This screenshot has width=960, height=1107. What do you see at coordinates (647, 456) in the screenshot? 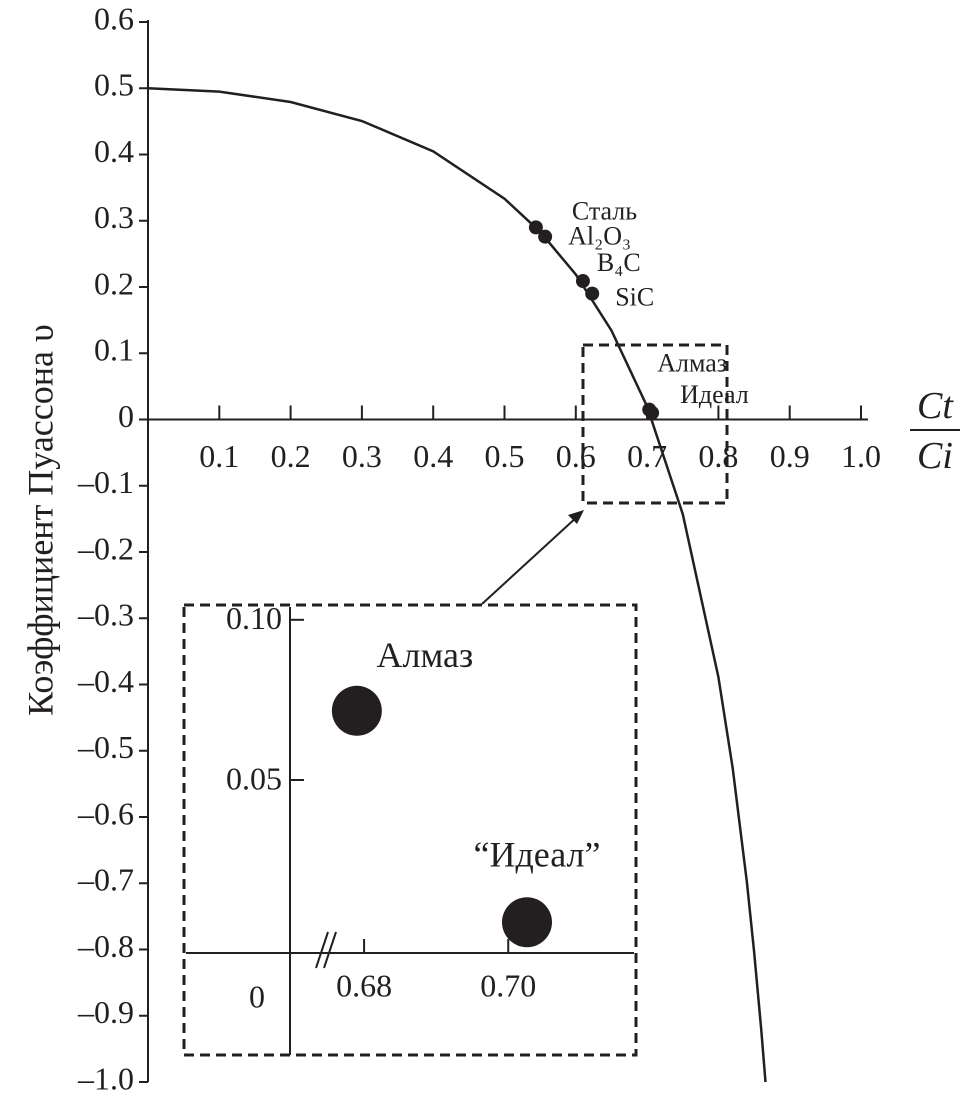
I see `x-tick-label: 0.7` at bounding box center [647, 456].